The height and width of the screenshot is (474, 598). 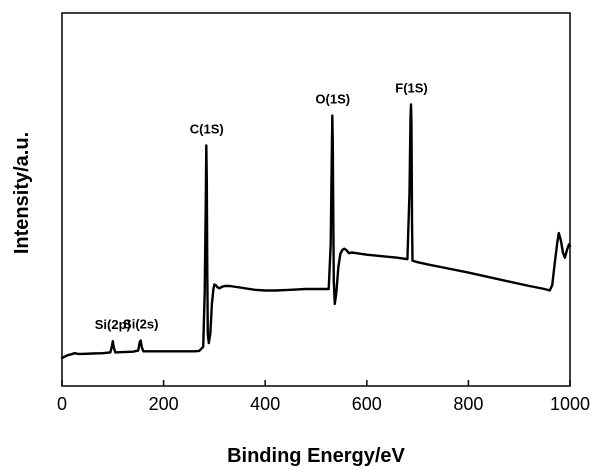 What do you see at coordinates (570, 404) in the screenshot?
I see `x-tick-label: 1000` at bounding box center [570, 404].